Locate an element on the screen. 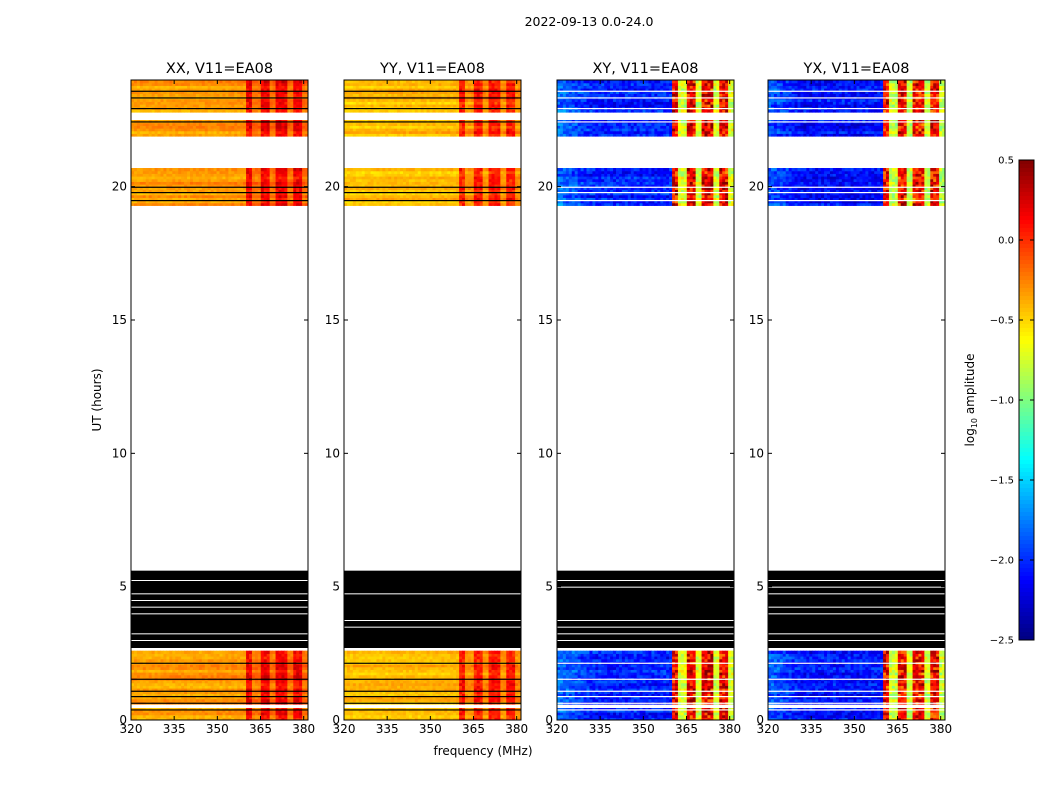  y-tick-label: 20 is located at coordinates (332, 187).